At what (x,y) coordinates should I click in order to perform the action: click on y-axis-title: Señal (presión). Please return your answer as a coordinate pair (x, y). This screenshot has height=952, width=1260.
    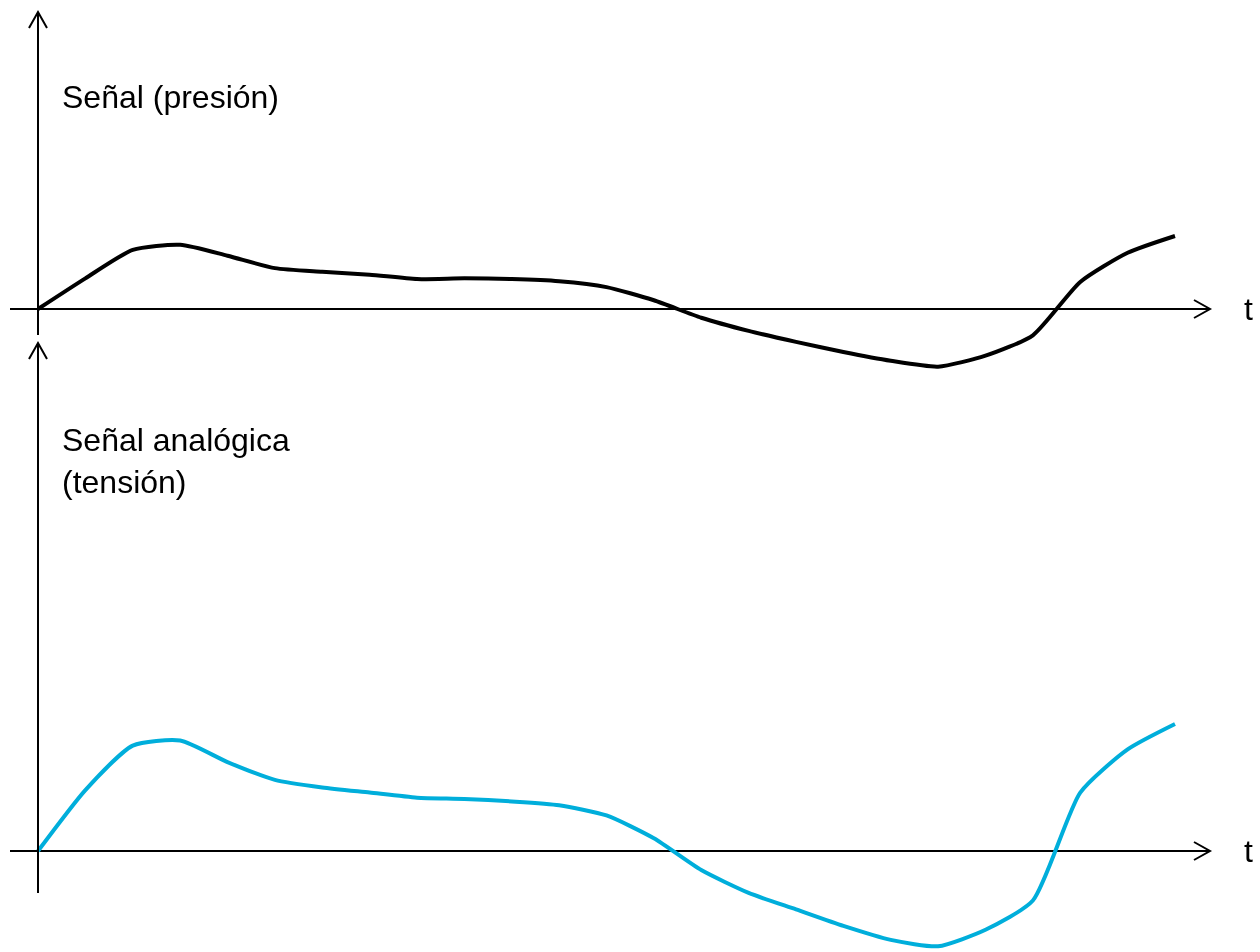
    Looking at the image, I should click on (170, 97).